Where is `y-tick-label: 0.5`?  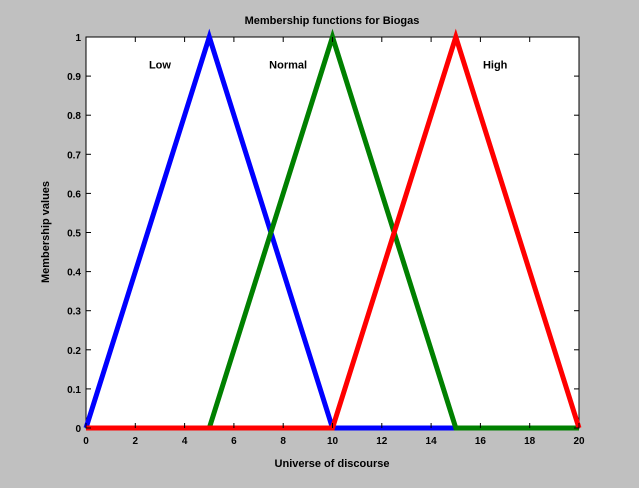 y-tick-label: 0.5 is located at coordinates (74, 234).